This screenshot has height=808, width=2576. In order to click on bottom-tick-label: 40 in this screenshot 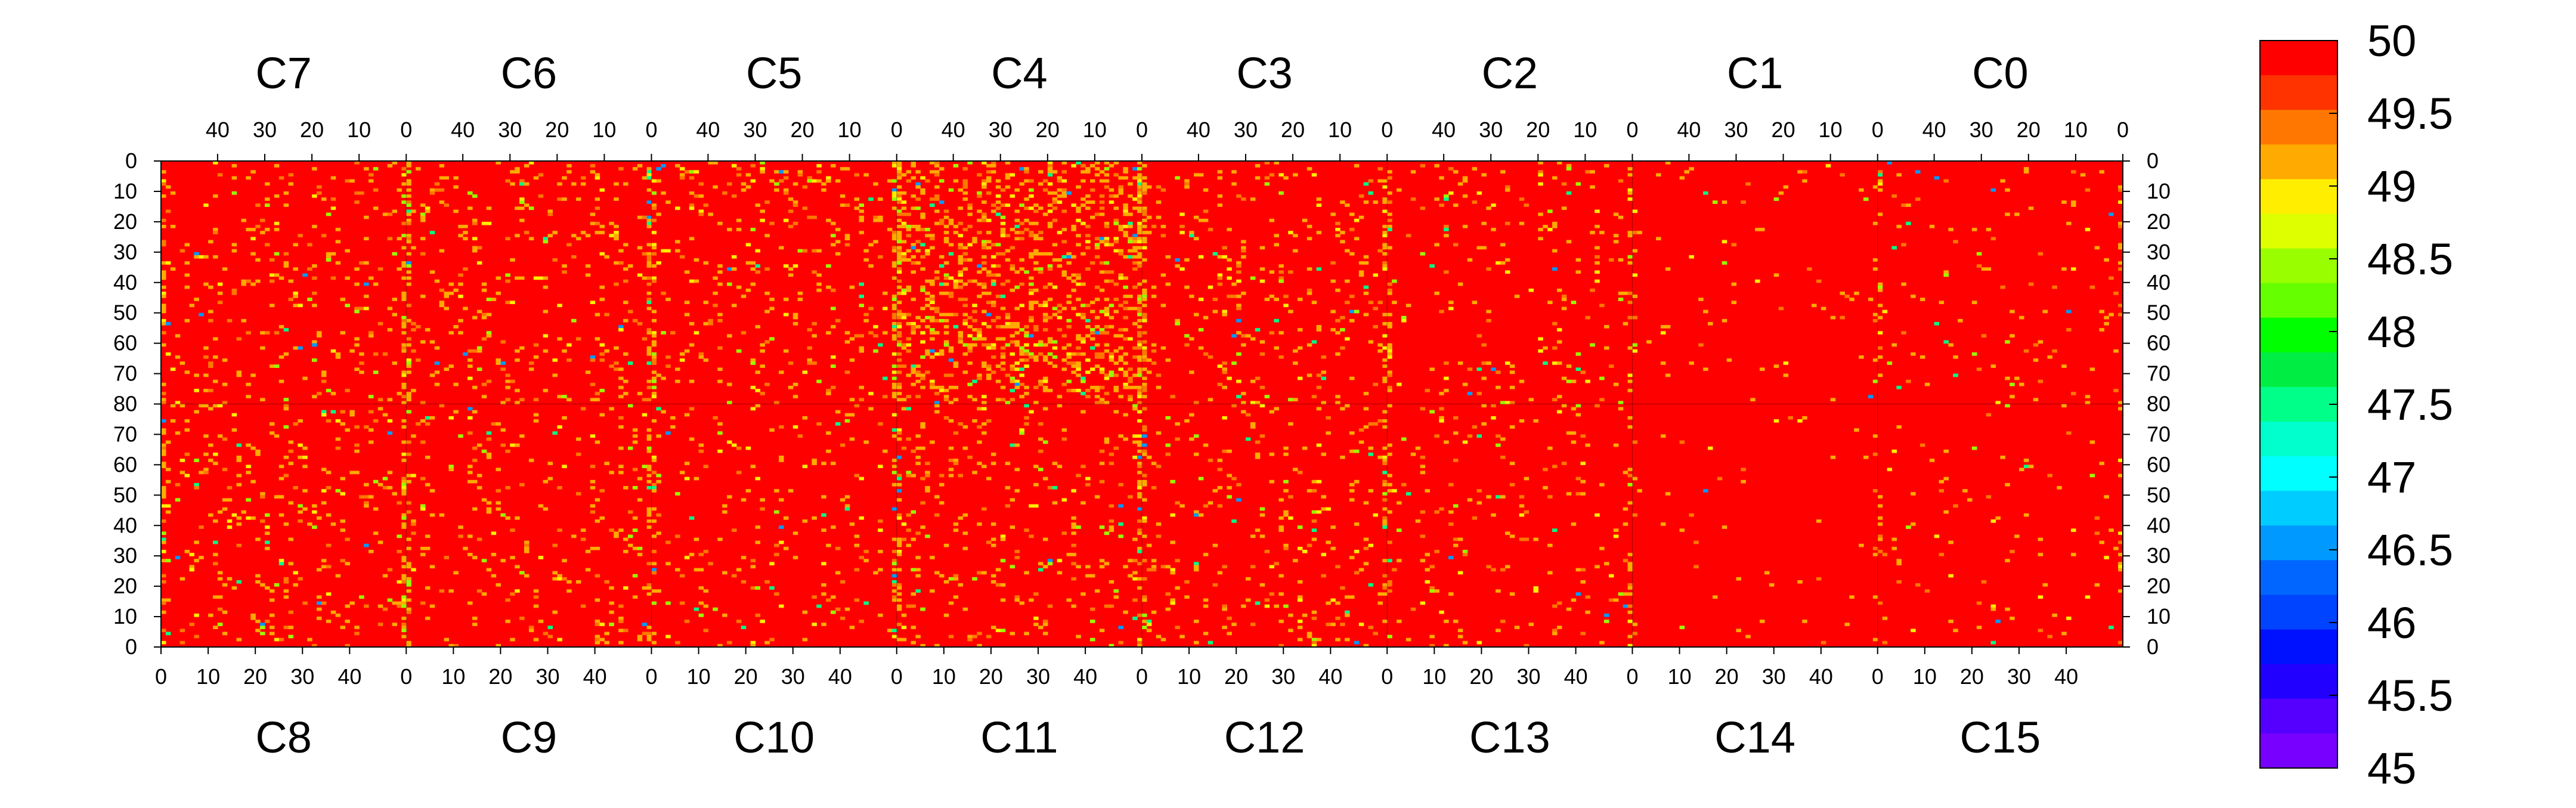, I will do `click(840, 677)`.